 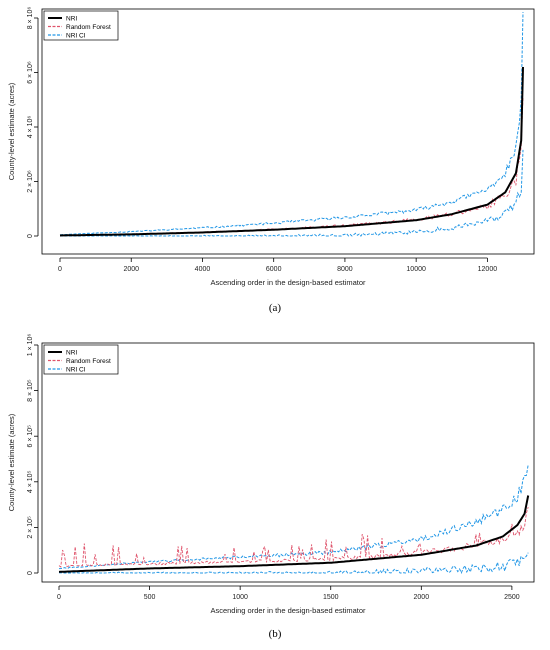 I want to click on random-forest-line, so click(x=293, y=537).